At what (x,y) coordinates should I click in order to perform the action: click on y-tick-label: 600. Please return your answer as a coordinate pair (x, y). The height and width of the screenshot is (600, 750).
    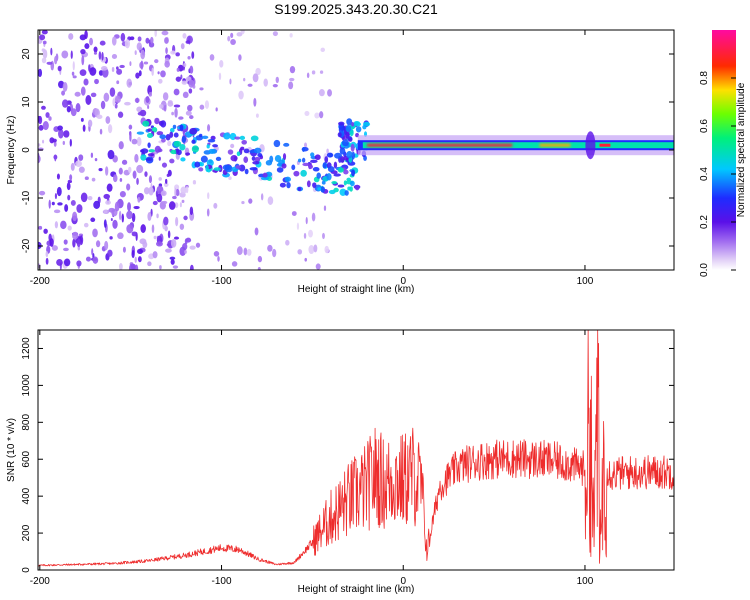
    Looking at the image, I should click on (26, 458).